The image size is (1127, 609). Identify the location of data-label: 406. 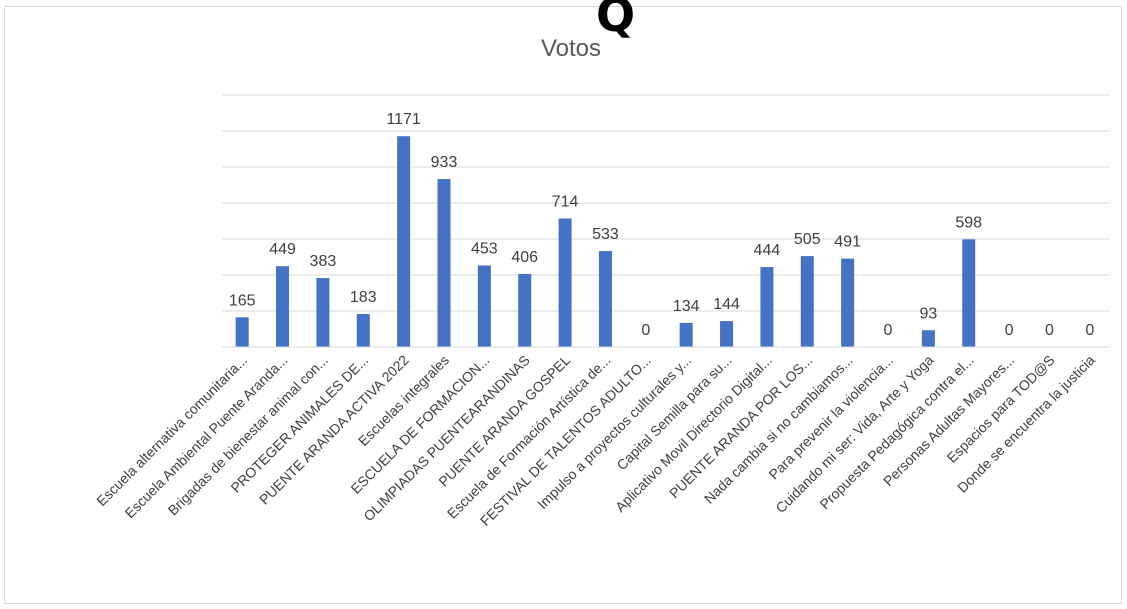
(524, 257).